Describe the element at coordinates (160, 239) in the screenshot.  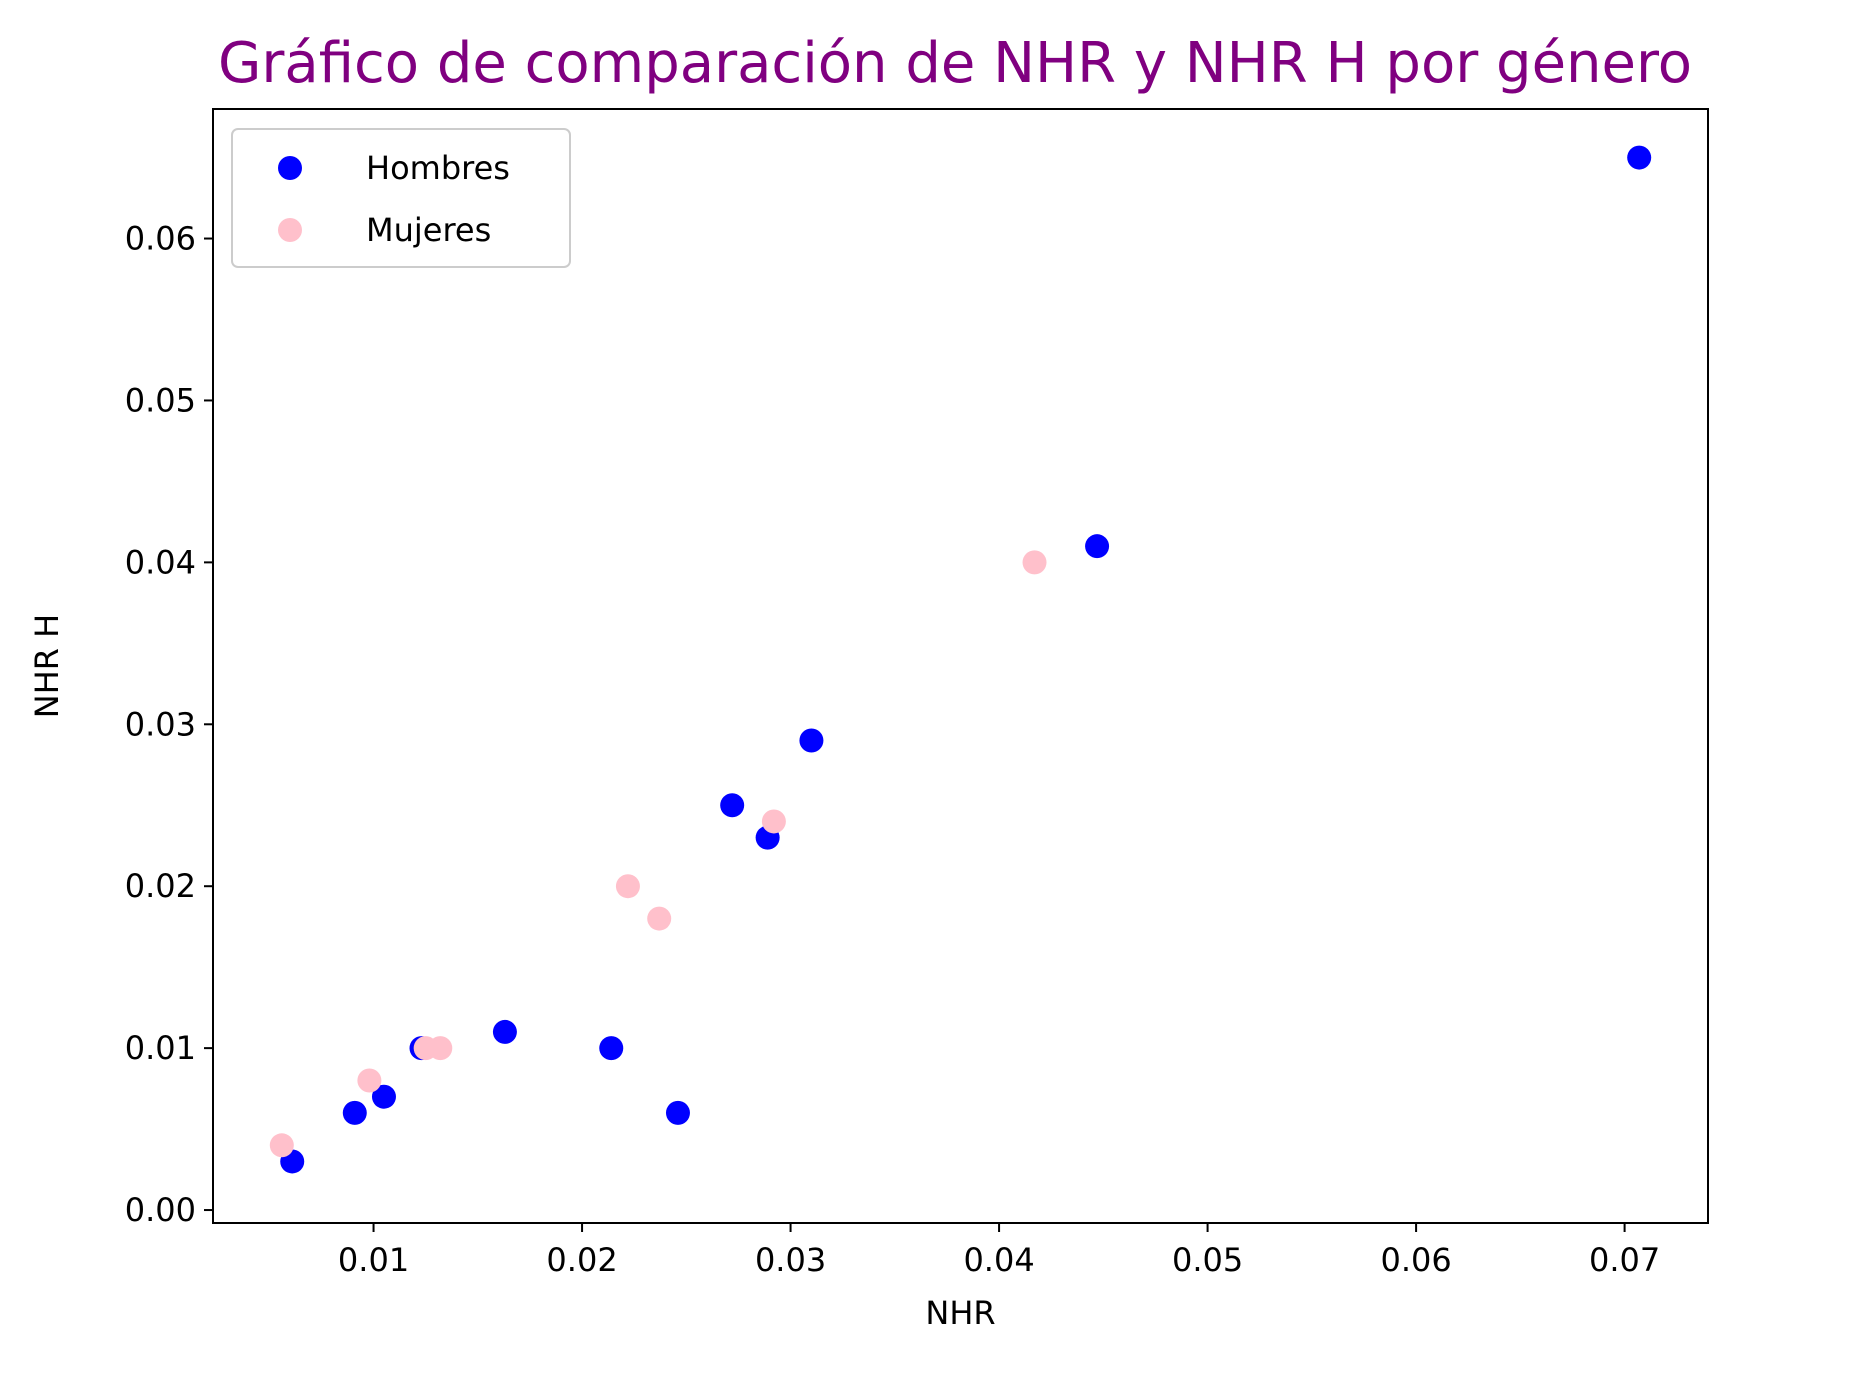
I see `y-tick-label: 0.06` at that location.